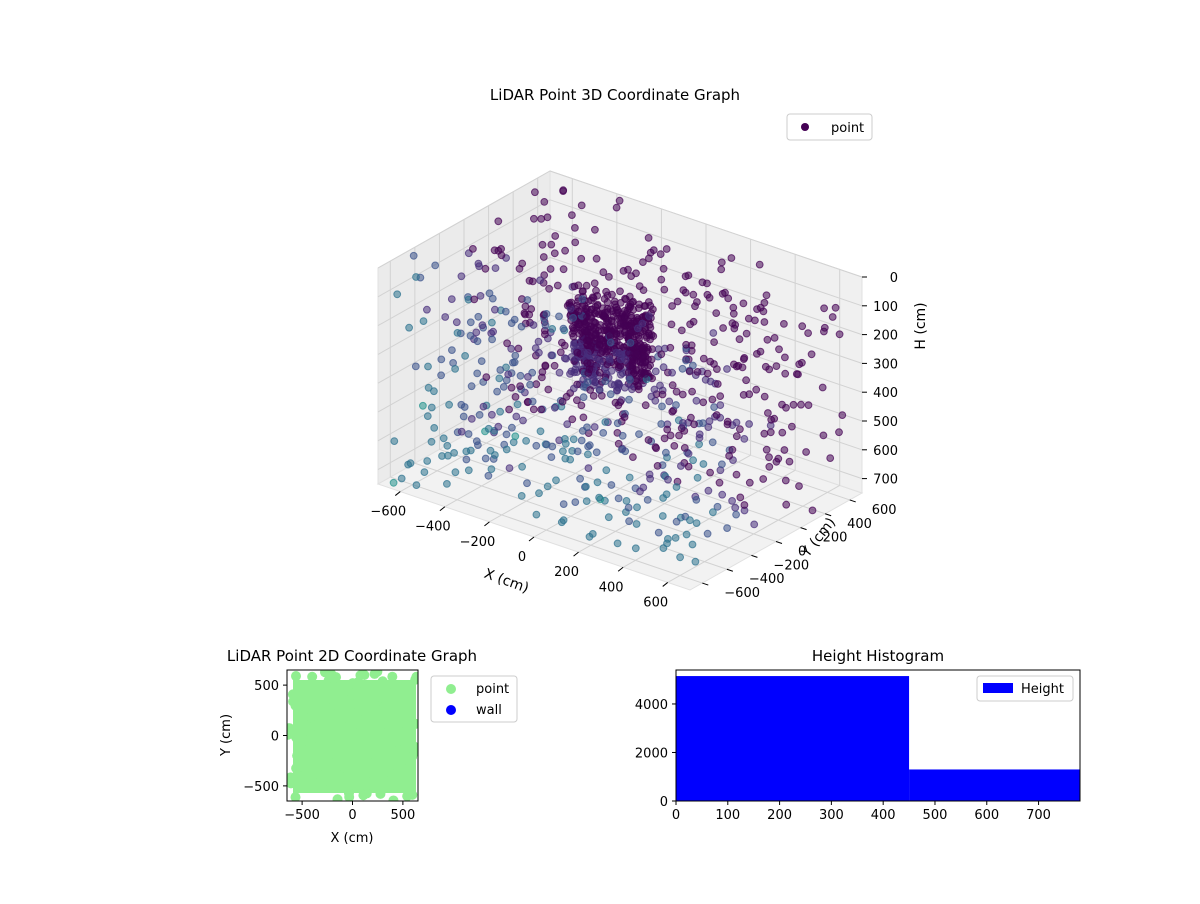 The height and width of the screenshot is (904, 1200). What do you see at coordinates (878, 738) in the screenshot?
I see `histogram-bars` at bounding box center [878, 738].